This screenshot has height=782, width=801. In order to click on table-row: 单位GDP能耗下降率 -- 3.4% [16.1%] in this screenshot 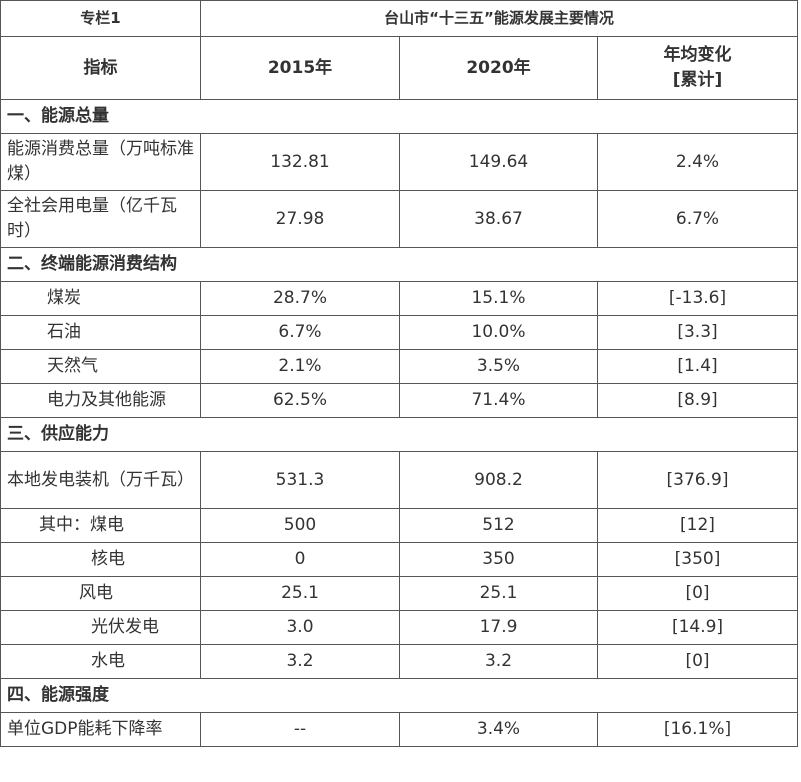, I will do `click(399, 729)`.